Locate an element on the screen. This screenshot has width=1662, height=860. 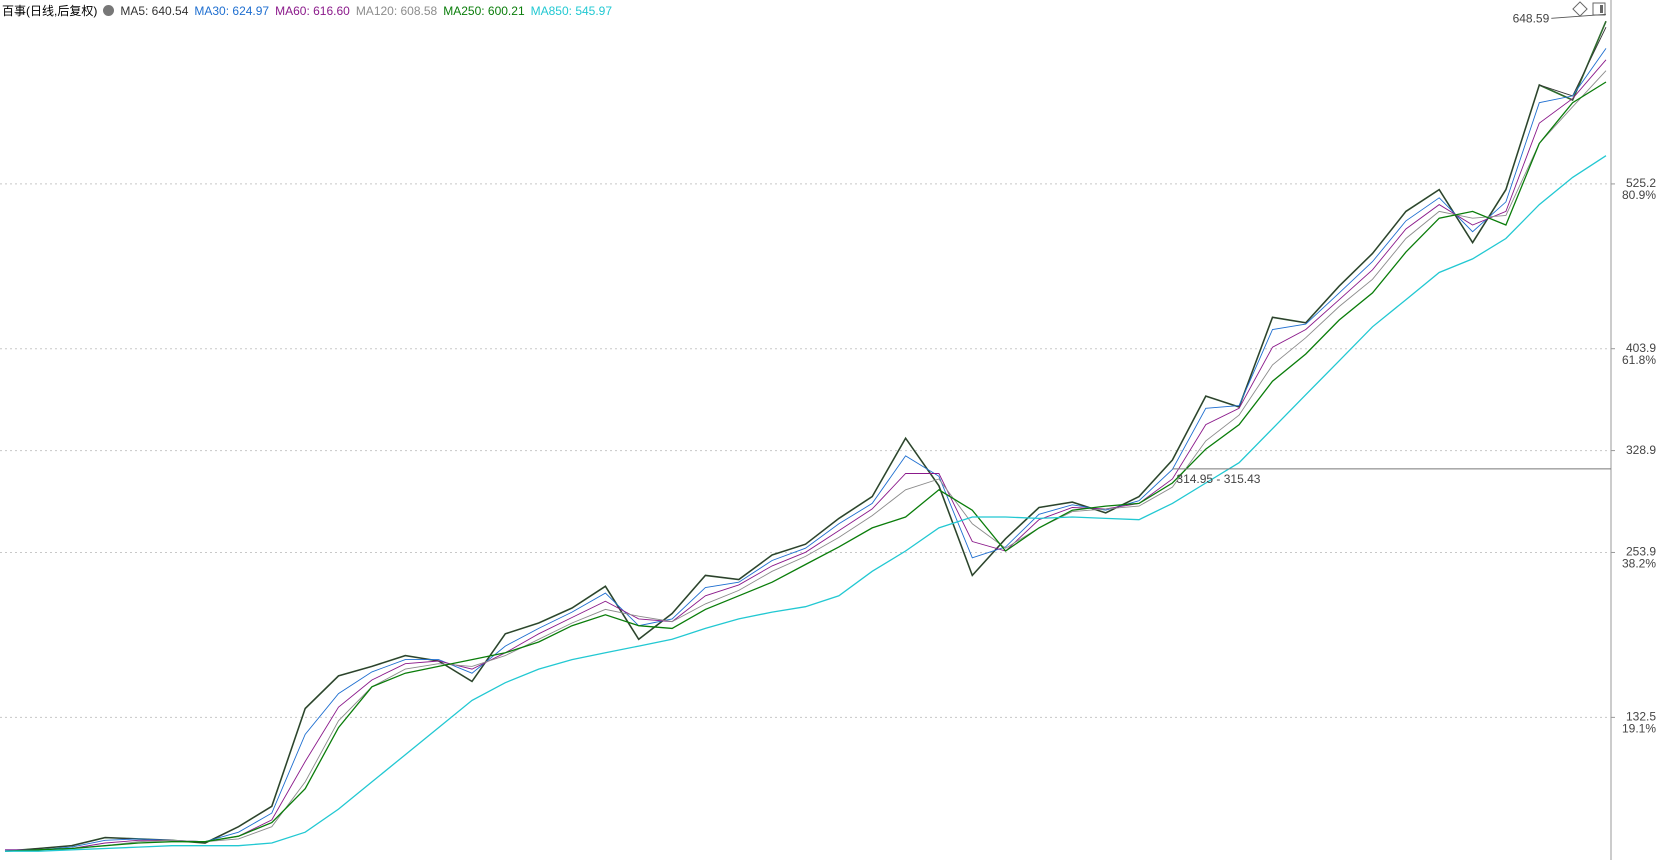
y-tick-label: 525.2 is located at coordinates (1641, 183).